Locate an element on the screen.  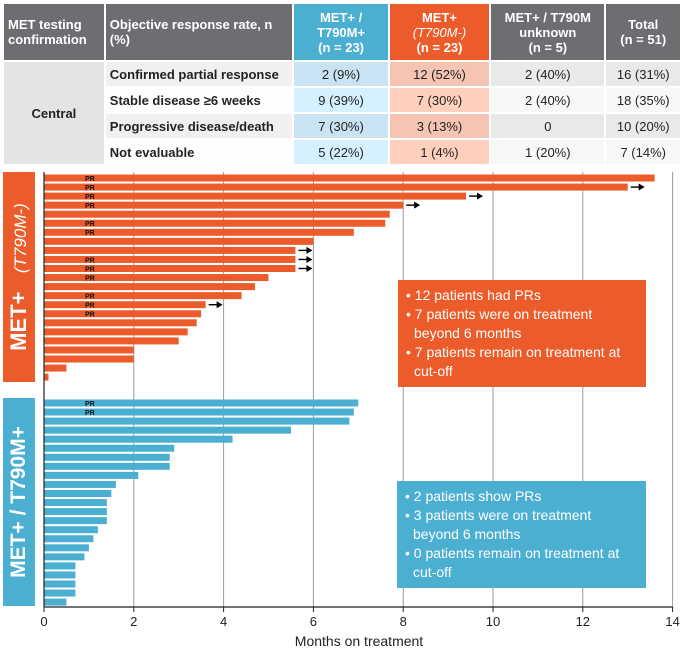
cell-c: 1 (20%) is located at coordinates (548, 152).